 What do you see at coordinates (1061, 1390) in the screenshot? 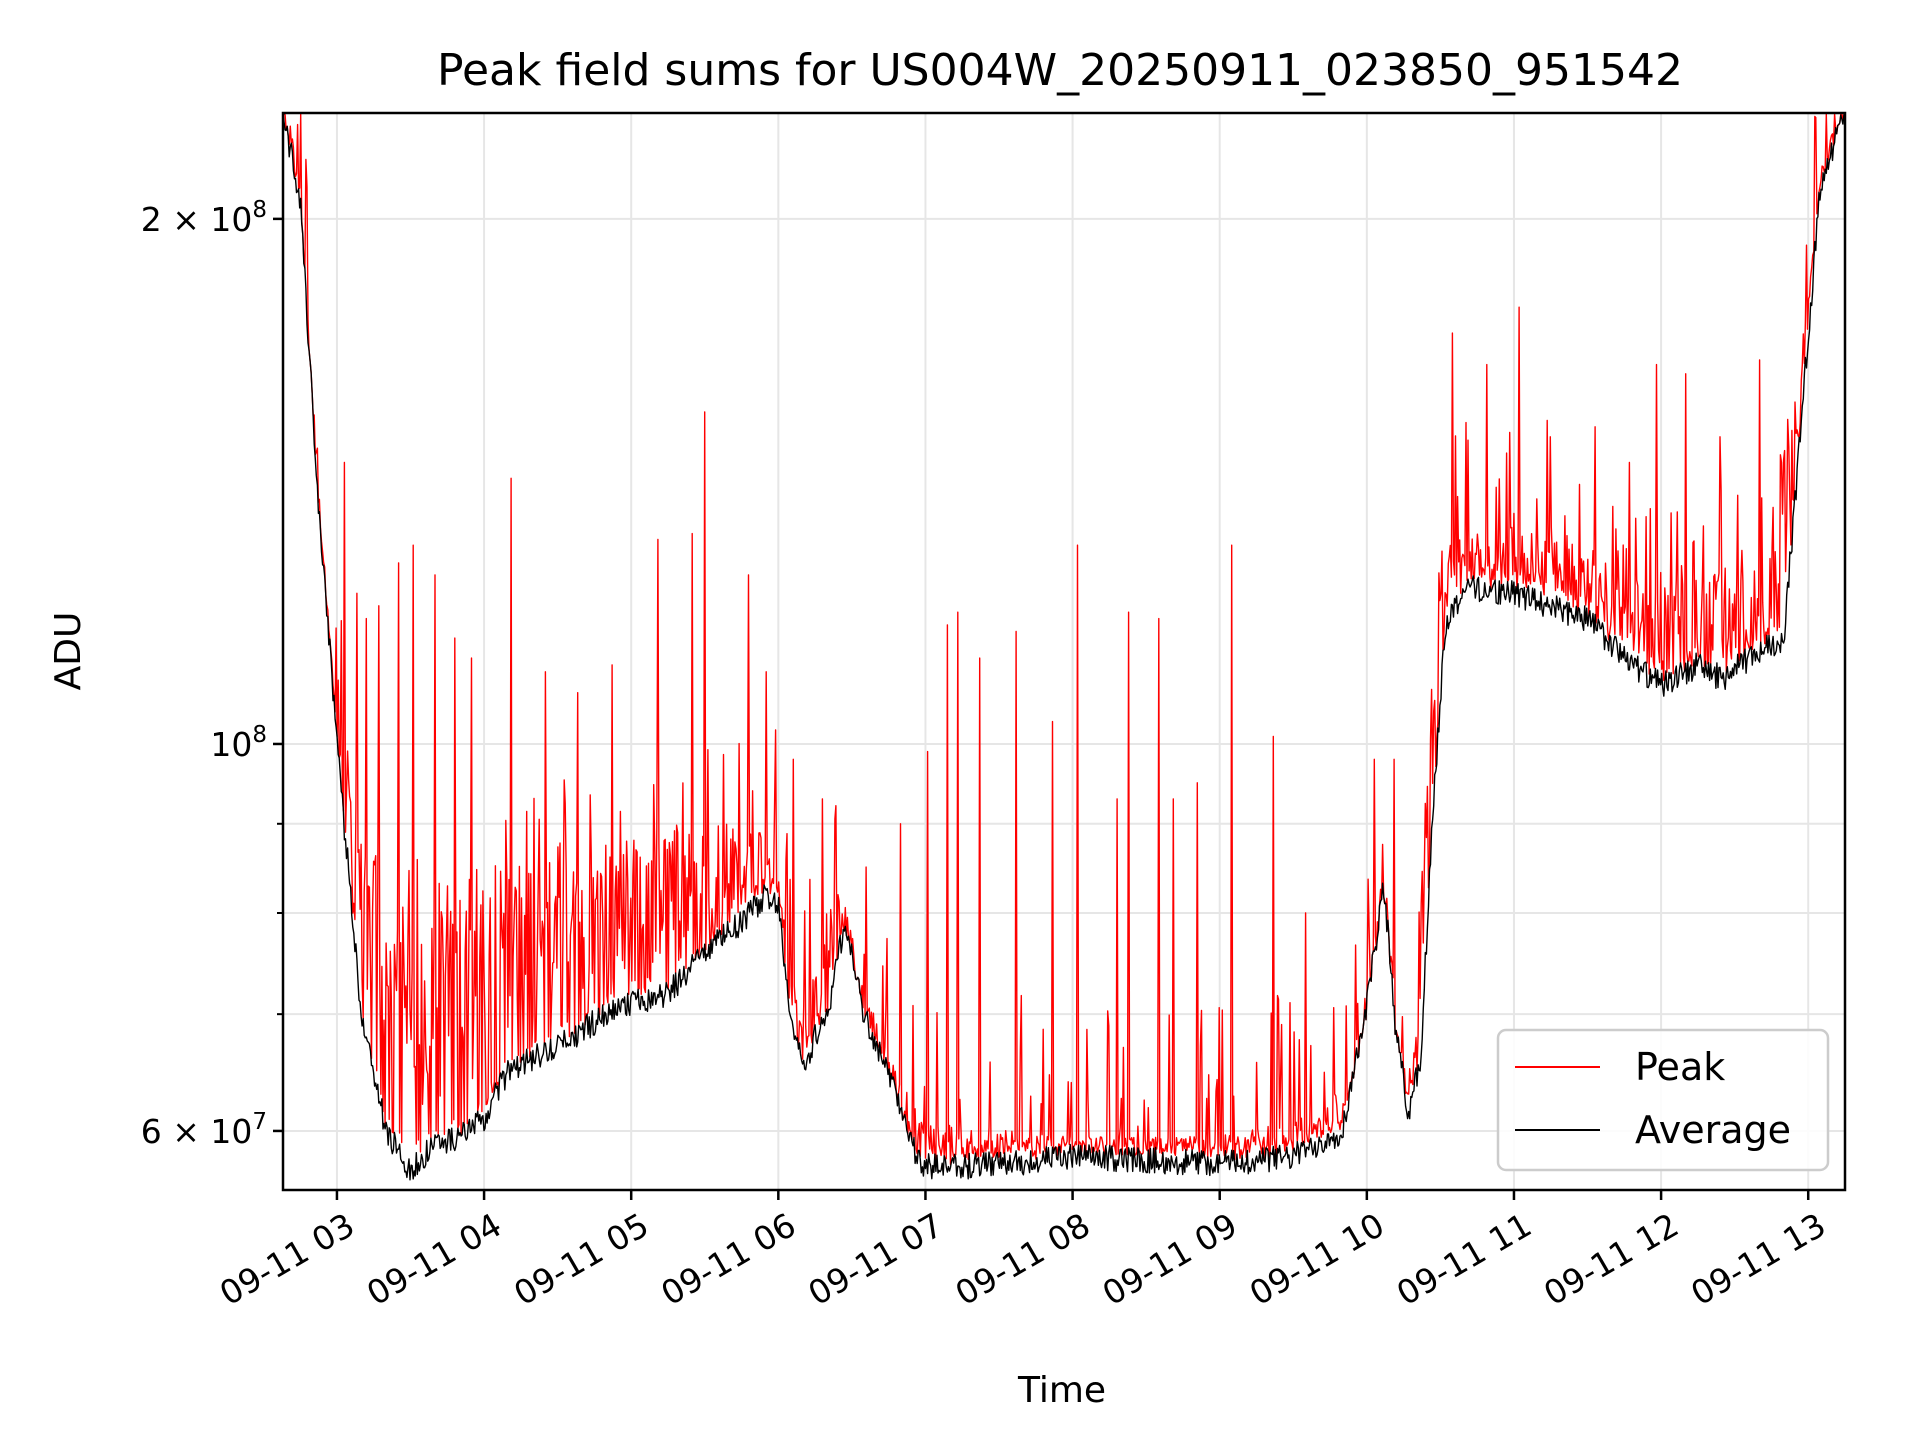
I see `x-axis-label: Time` at bounding box center [1061, 1390].